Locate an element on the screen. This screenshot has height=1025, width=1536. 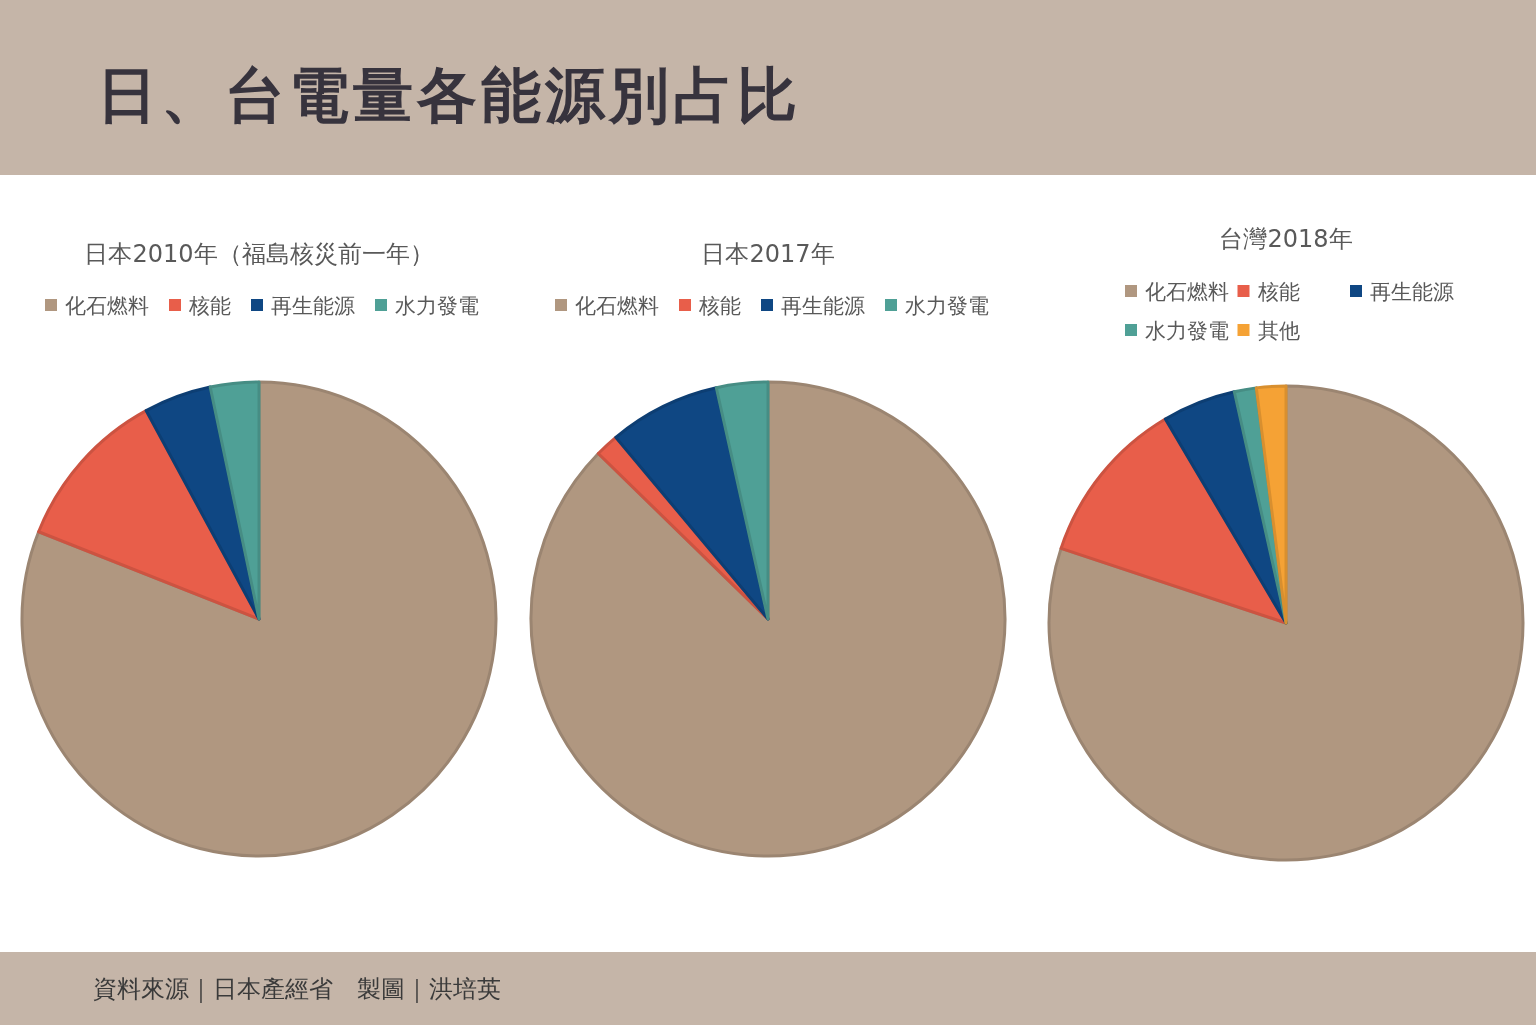
text: 日、台電量各能源別占比 is located at coordinates (449, 95).